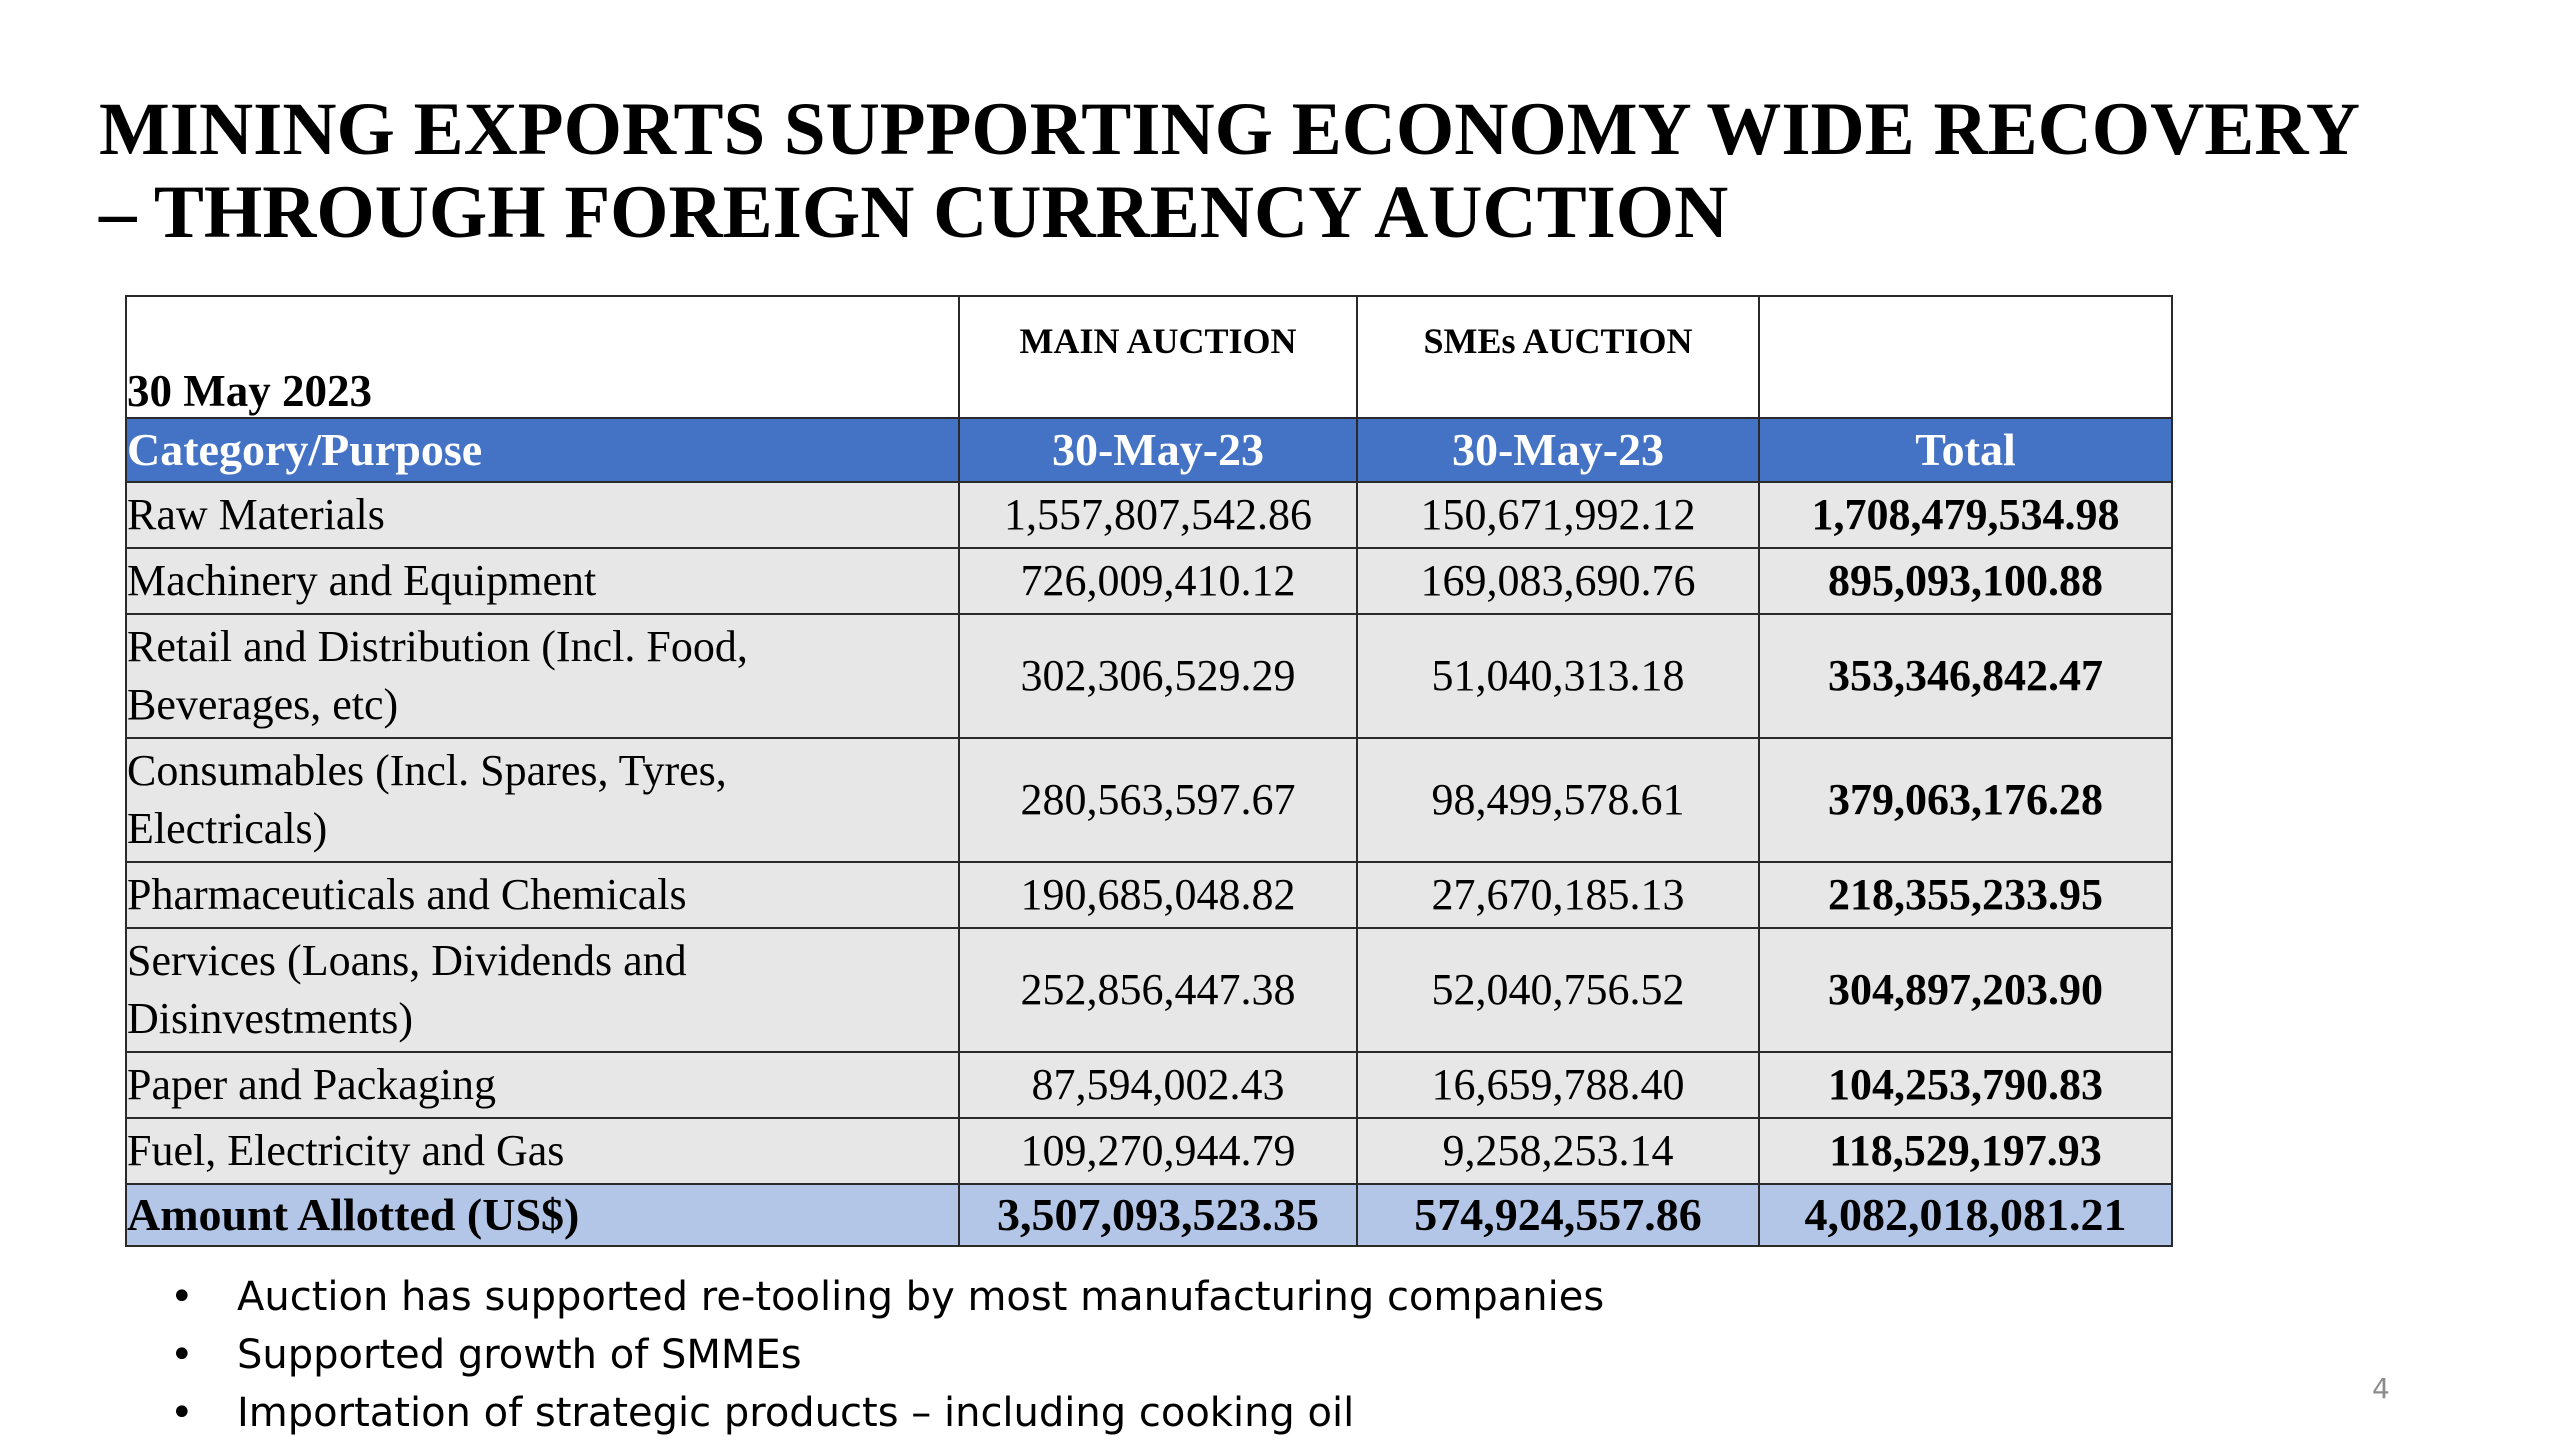 This screenshot has width=2560, height=1442. Describe the element at coordinates (2381, 1388) in the screenshot. I see `page-number: 4` at that location.